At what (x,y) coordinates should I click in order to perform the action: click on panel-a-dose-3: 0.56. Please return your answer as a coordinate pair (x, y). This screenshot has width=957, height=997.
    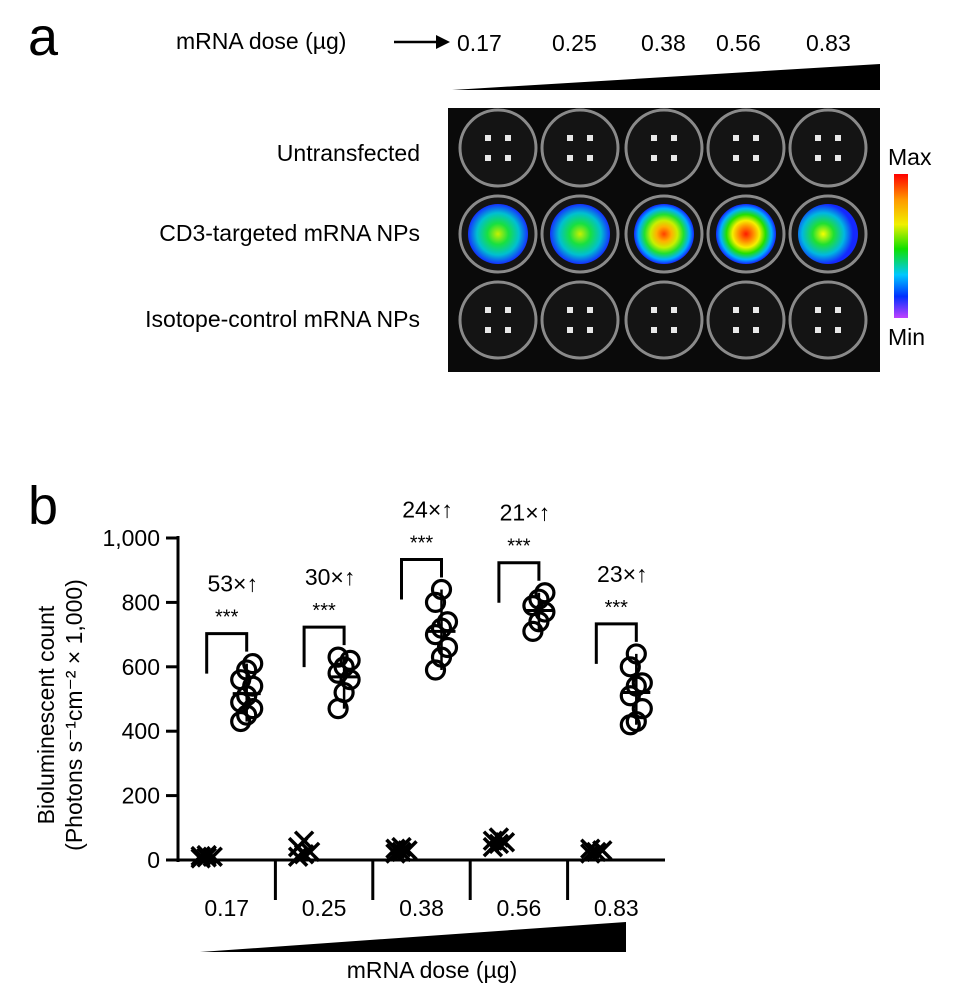
    Looking at the image, I should click on (738, 43).